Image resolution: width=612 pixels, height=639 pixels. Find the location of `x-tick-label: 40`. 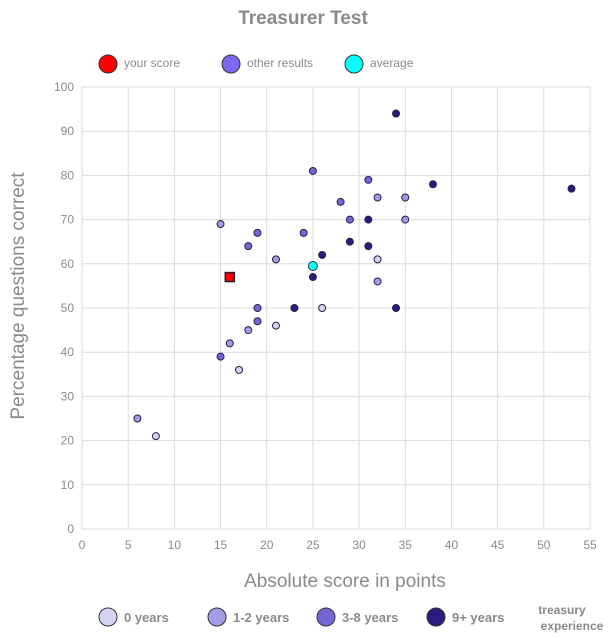

x-tick-label: 40 is located at coordinates (452, 545).